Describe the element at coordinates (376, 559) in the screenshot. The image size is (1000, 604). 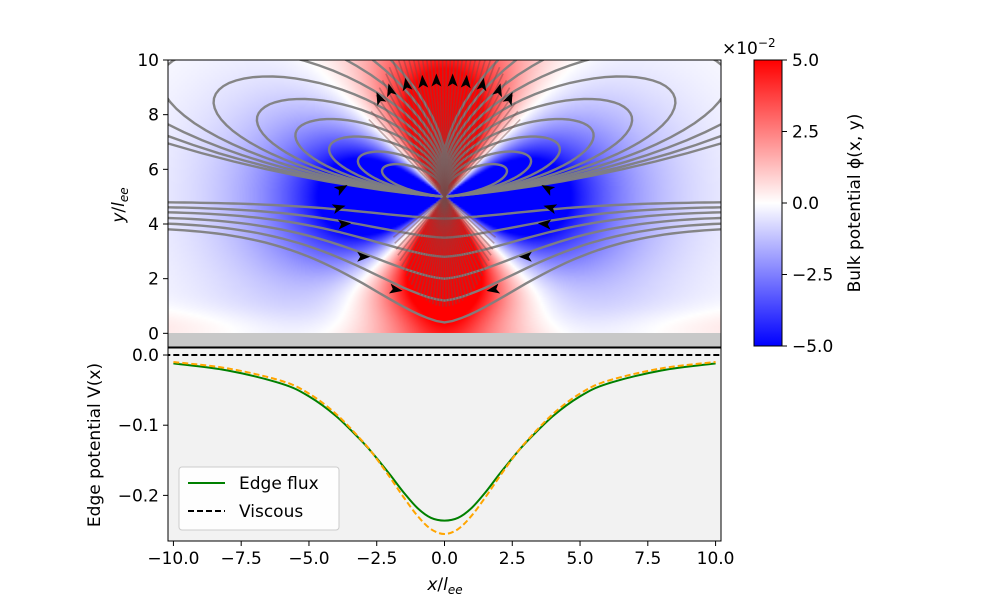
I see `x-tick-label: −2.5` at that location.